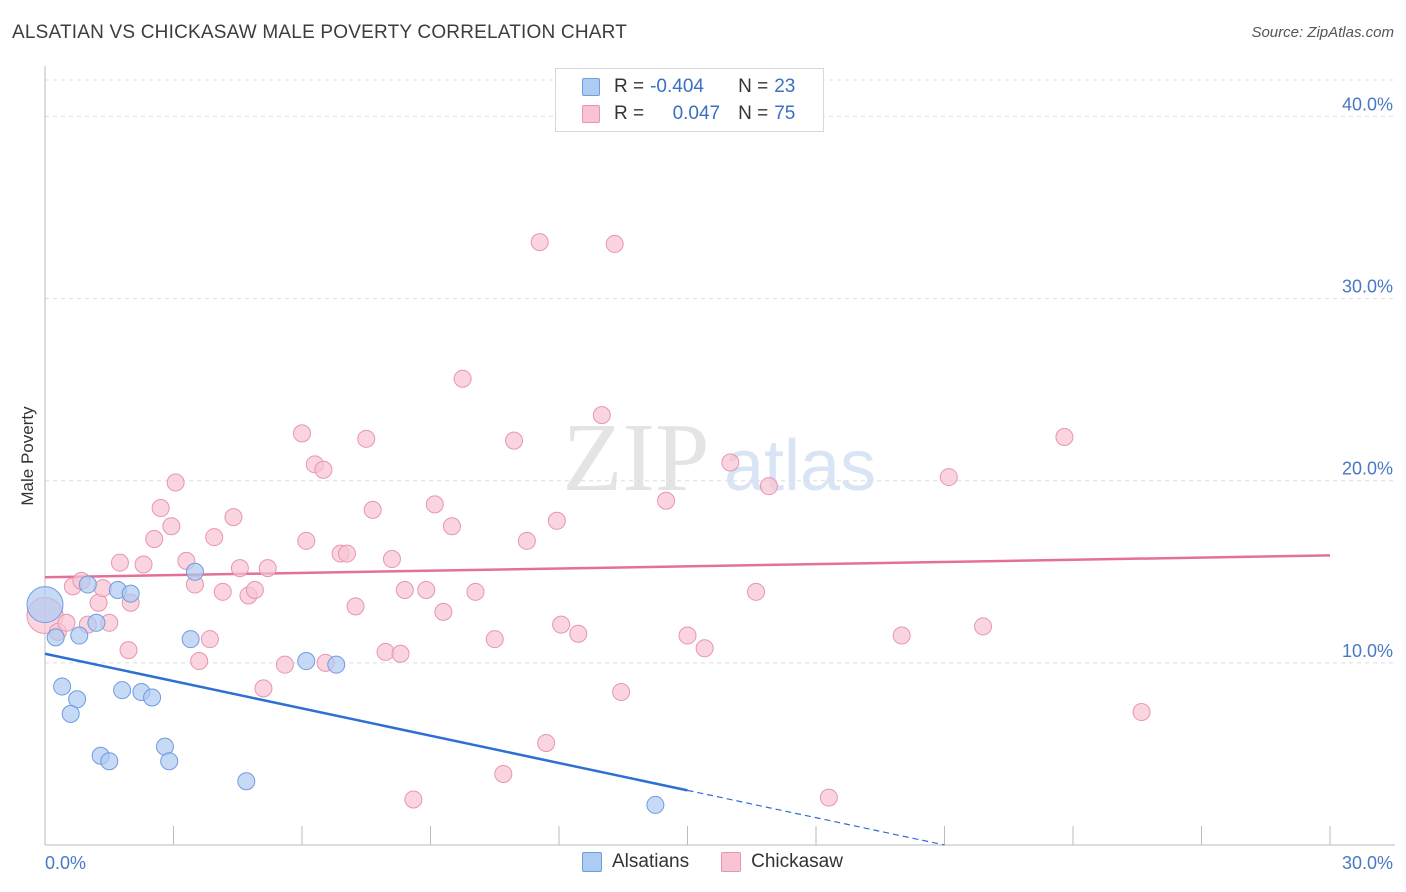 Image resolution: width=1406 pixels, height=892 pixels. Describe the element at coordinates (366, 722) in the screenshot. I see `alsatian-trendline` at that location.